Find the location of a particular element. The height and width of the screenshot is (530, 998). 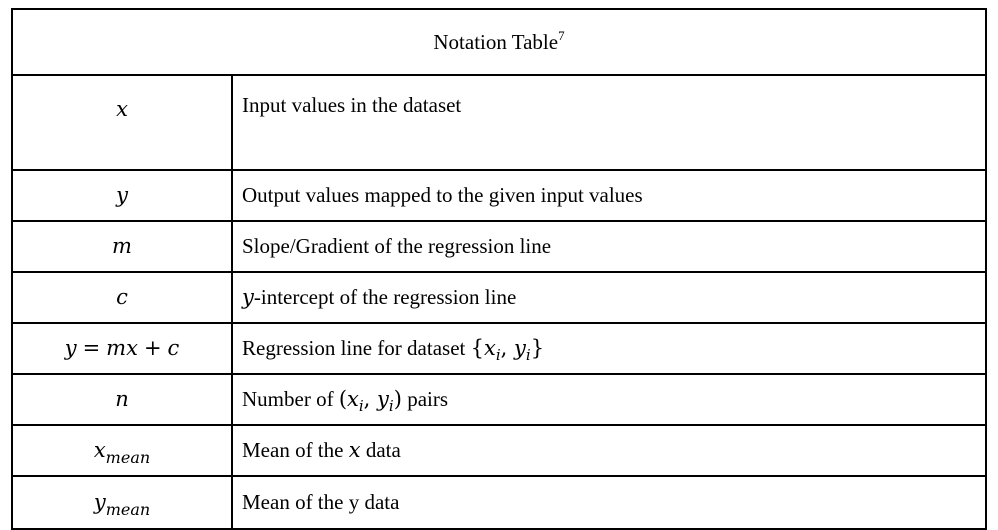

description-math: {xi, yi} is located at coordinates (507, 350).